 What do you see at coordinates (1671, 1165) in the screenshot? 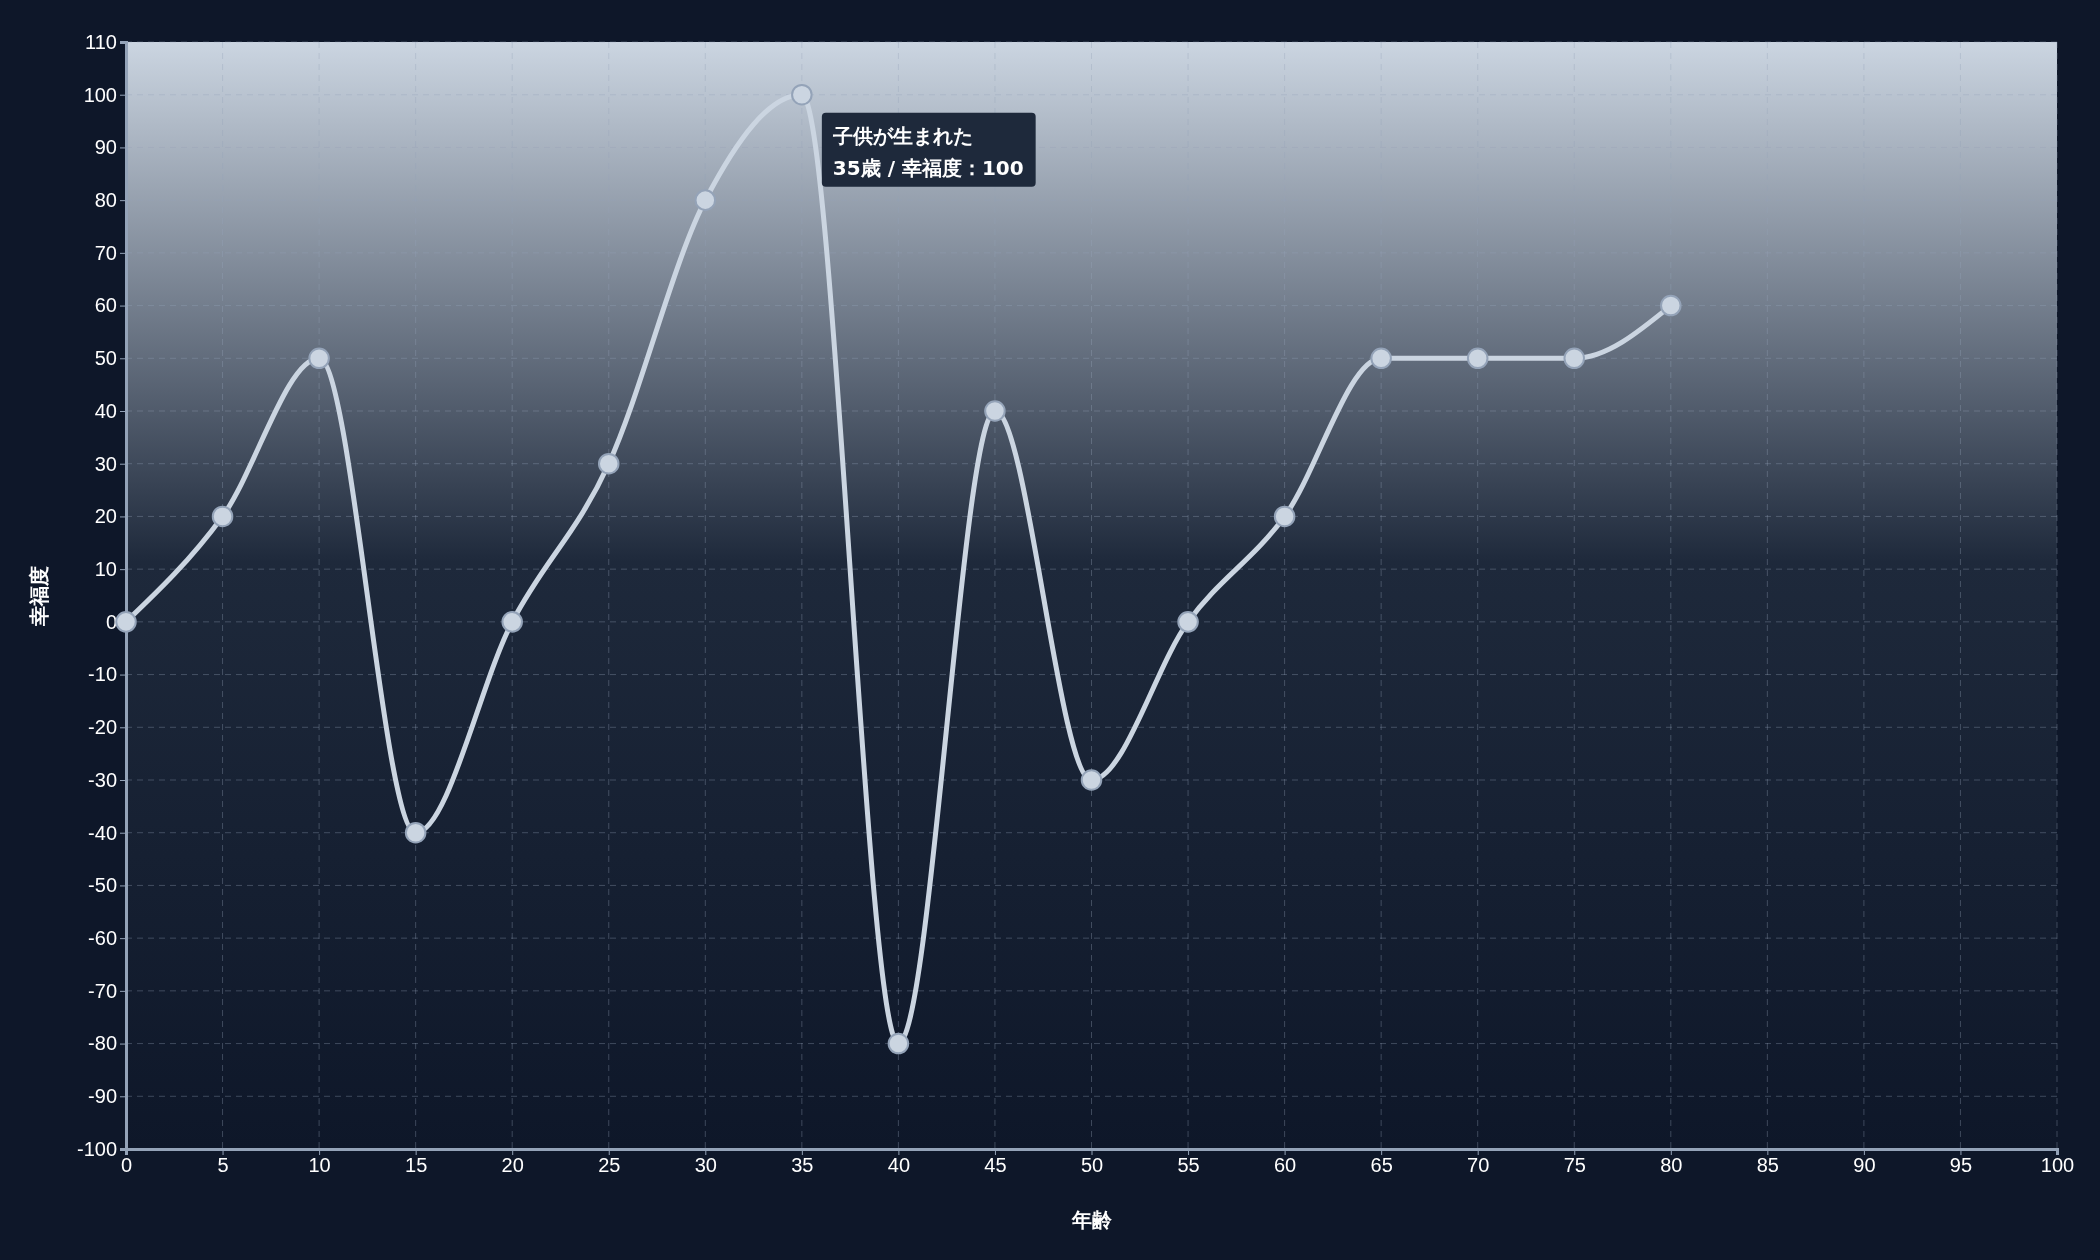
I see `x-tick-label: 80` at bounding box center [1671, 1165].